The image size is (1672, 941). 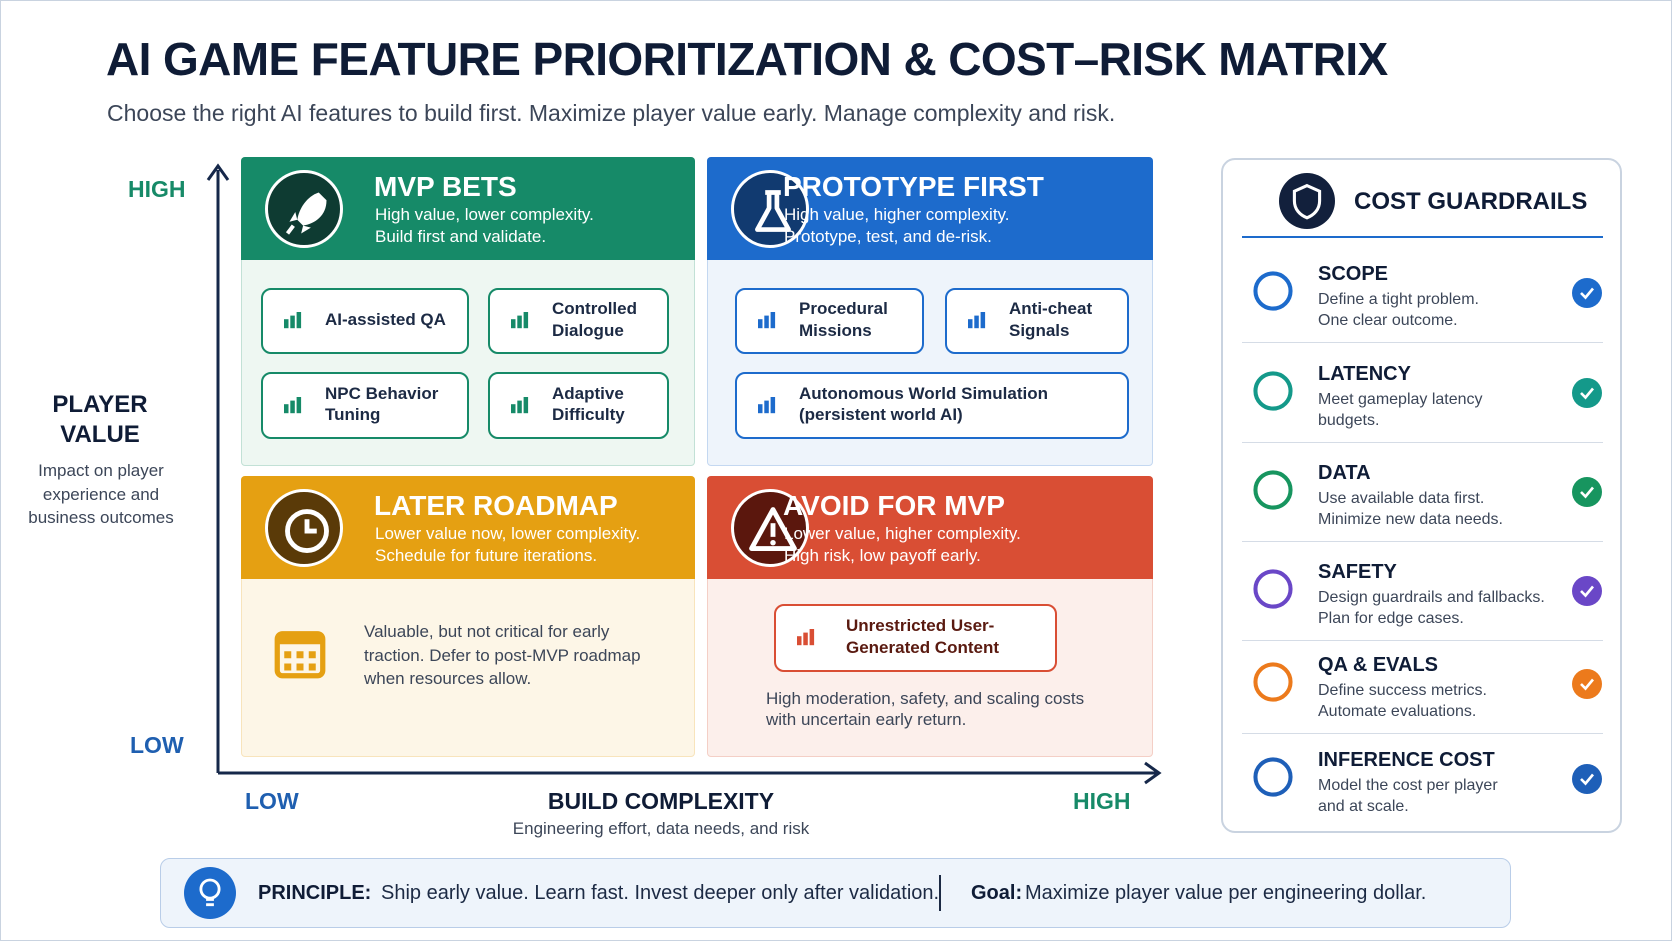 What do you see at coordinates (1039, 330) in the screenshot?
I see `feature-label: Signals` at bounding box center [1039, 330].